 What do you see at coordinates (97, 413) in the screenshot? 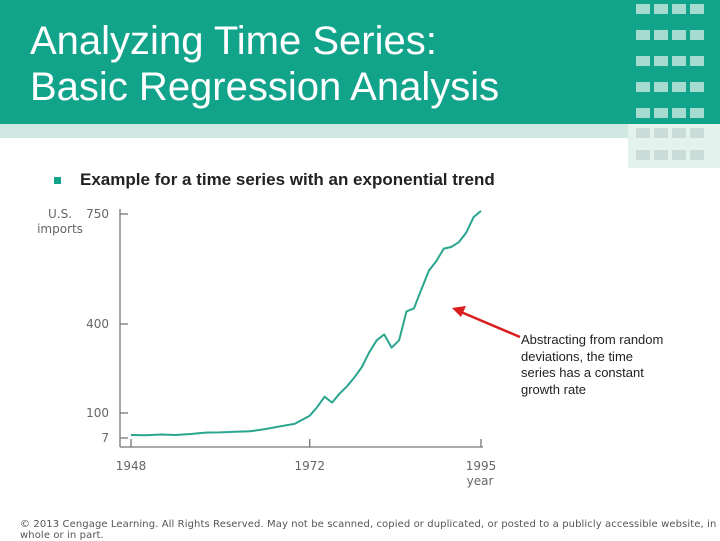
I see `y-tick-label: 100` at bounding box center [97, 413].